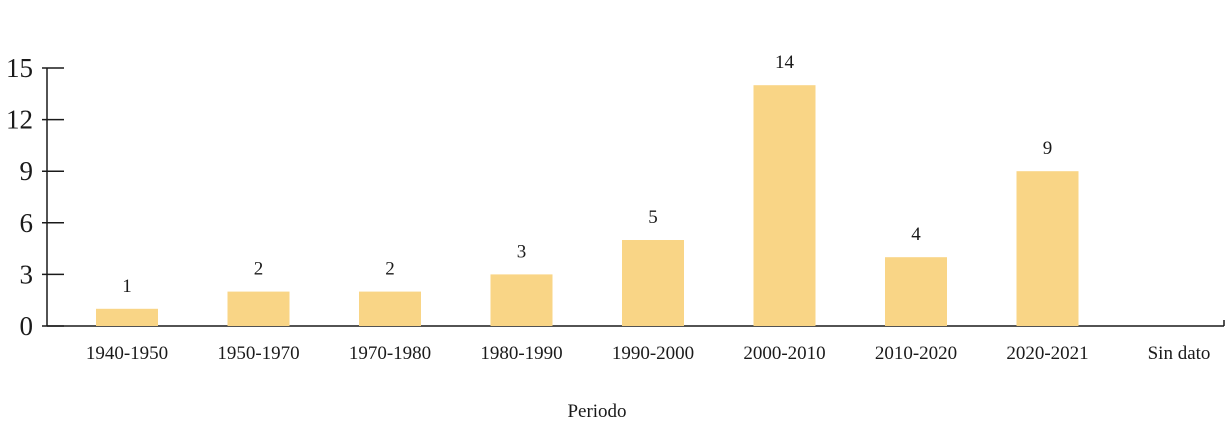  What do you see at coordinates (1179, 353) in the screenshot?
I see `x-tick-label: Sin dato` at bounding box center [1179, 353].